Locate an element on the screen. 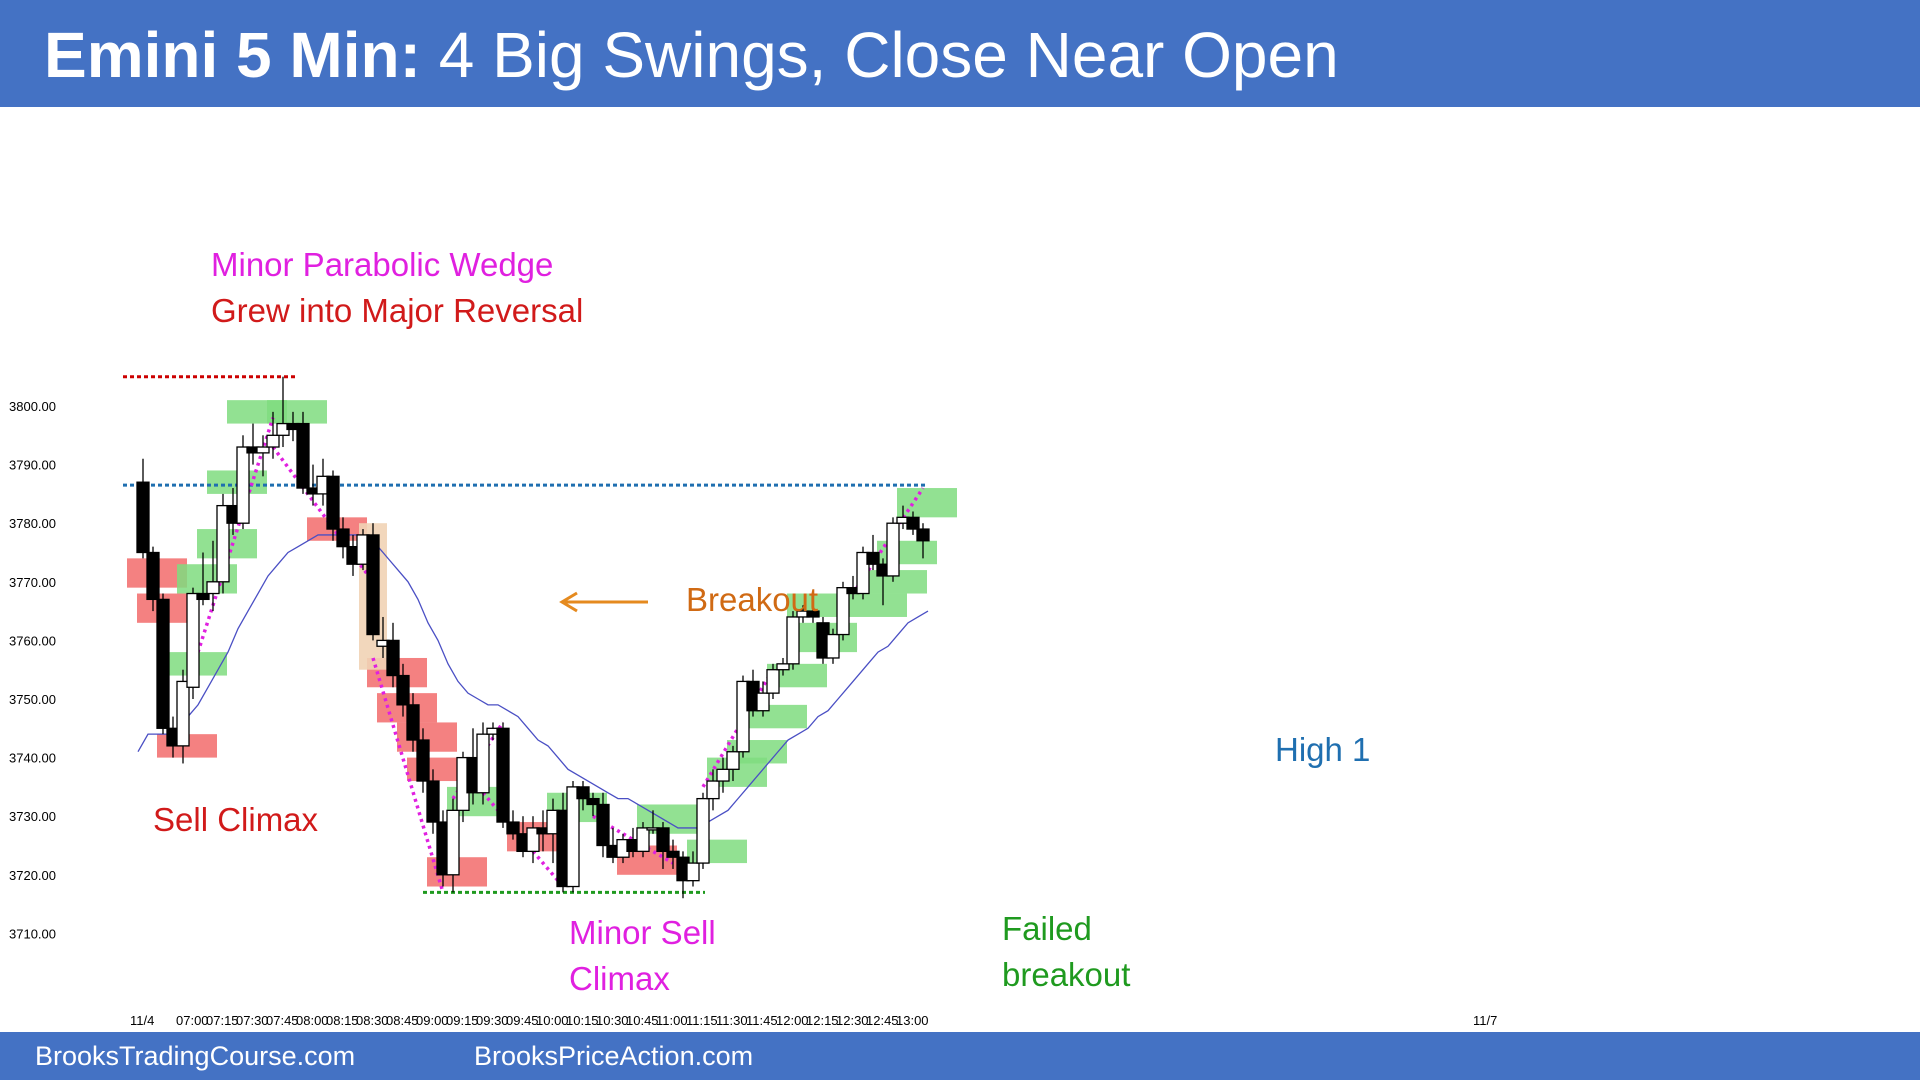  x-tick-label: 10:00 is located at coordinates (552, 1020).